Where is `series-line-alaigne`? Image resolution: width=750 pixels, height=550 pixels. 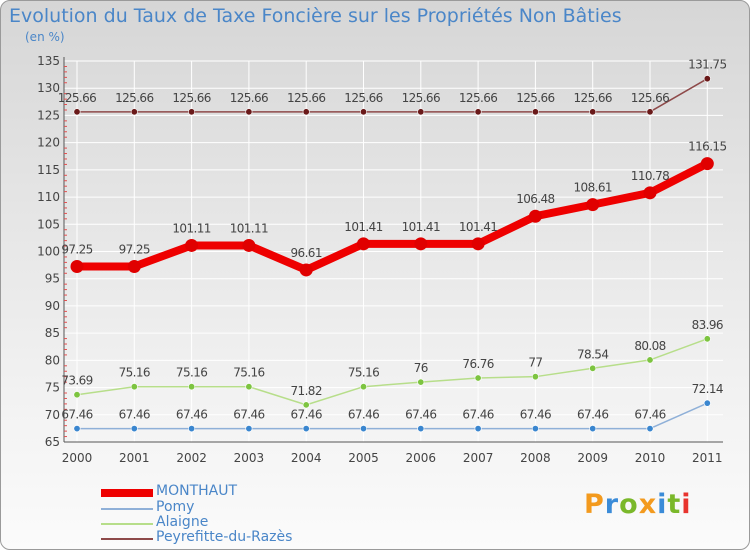 series-line-alaigne is located at coordinates (392, 372).